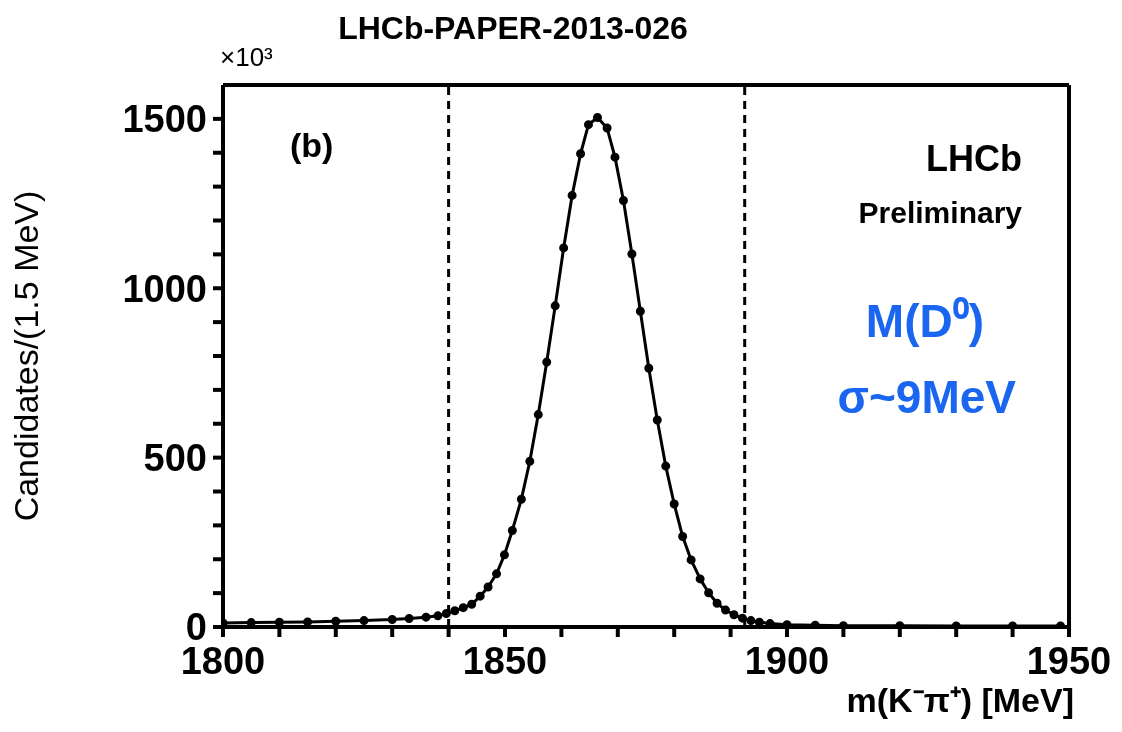  What do you see at coordinates (164, 119) in the screenshot?
I see `y-tick-label: 1500` at bounding box center [164, 119].